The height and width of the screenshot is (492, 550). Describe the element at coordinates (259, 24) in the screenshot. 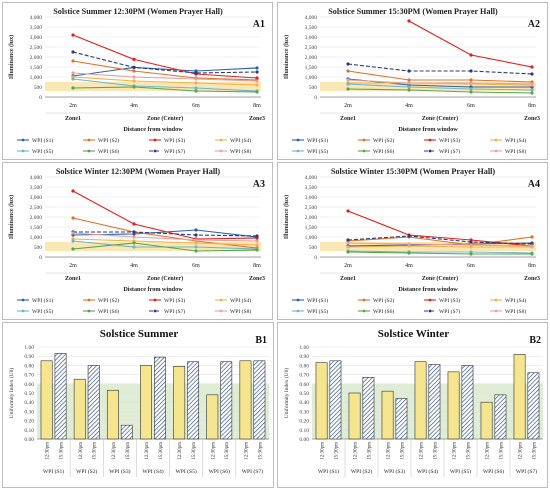

I see `panel-tag: A1` at that location.